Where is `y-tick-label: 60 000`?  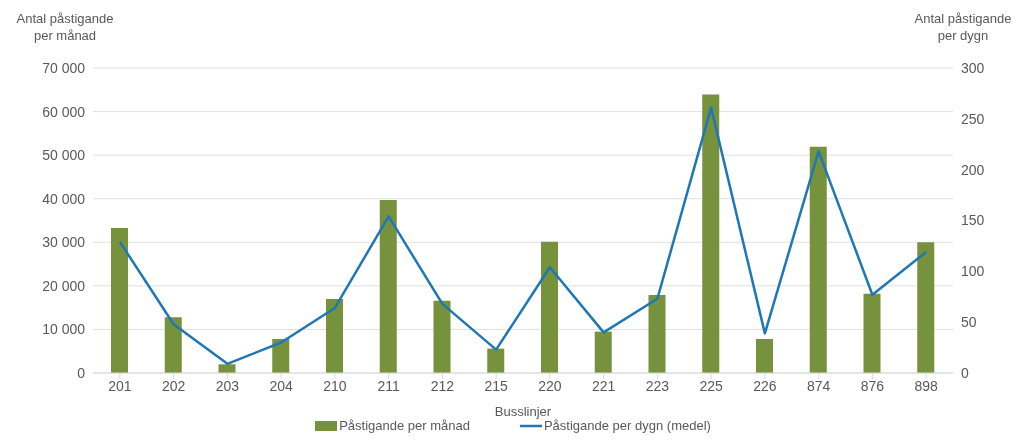
y-tick-label: 60 000 is located at coordinates (64, 111).